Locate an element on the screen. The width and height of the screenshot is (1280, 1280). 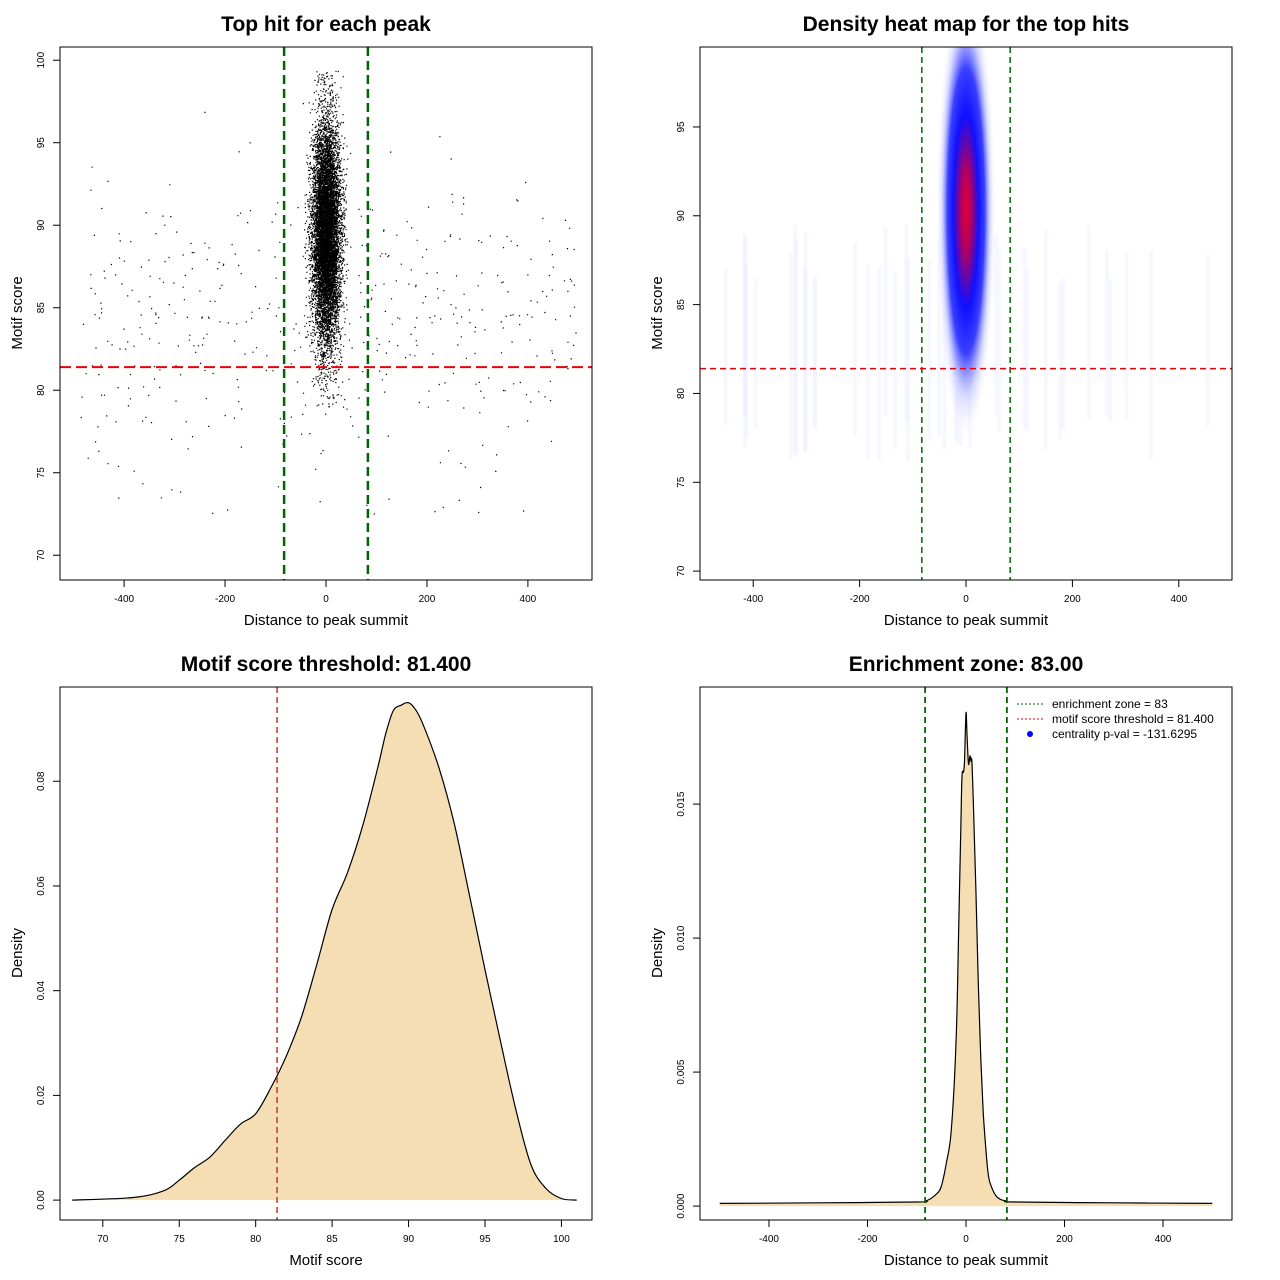
legend-threshold-label: motif score threshold = 81.400 is located at coordinates (1133, 719).